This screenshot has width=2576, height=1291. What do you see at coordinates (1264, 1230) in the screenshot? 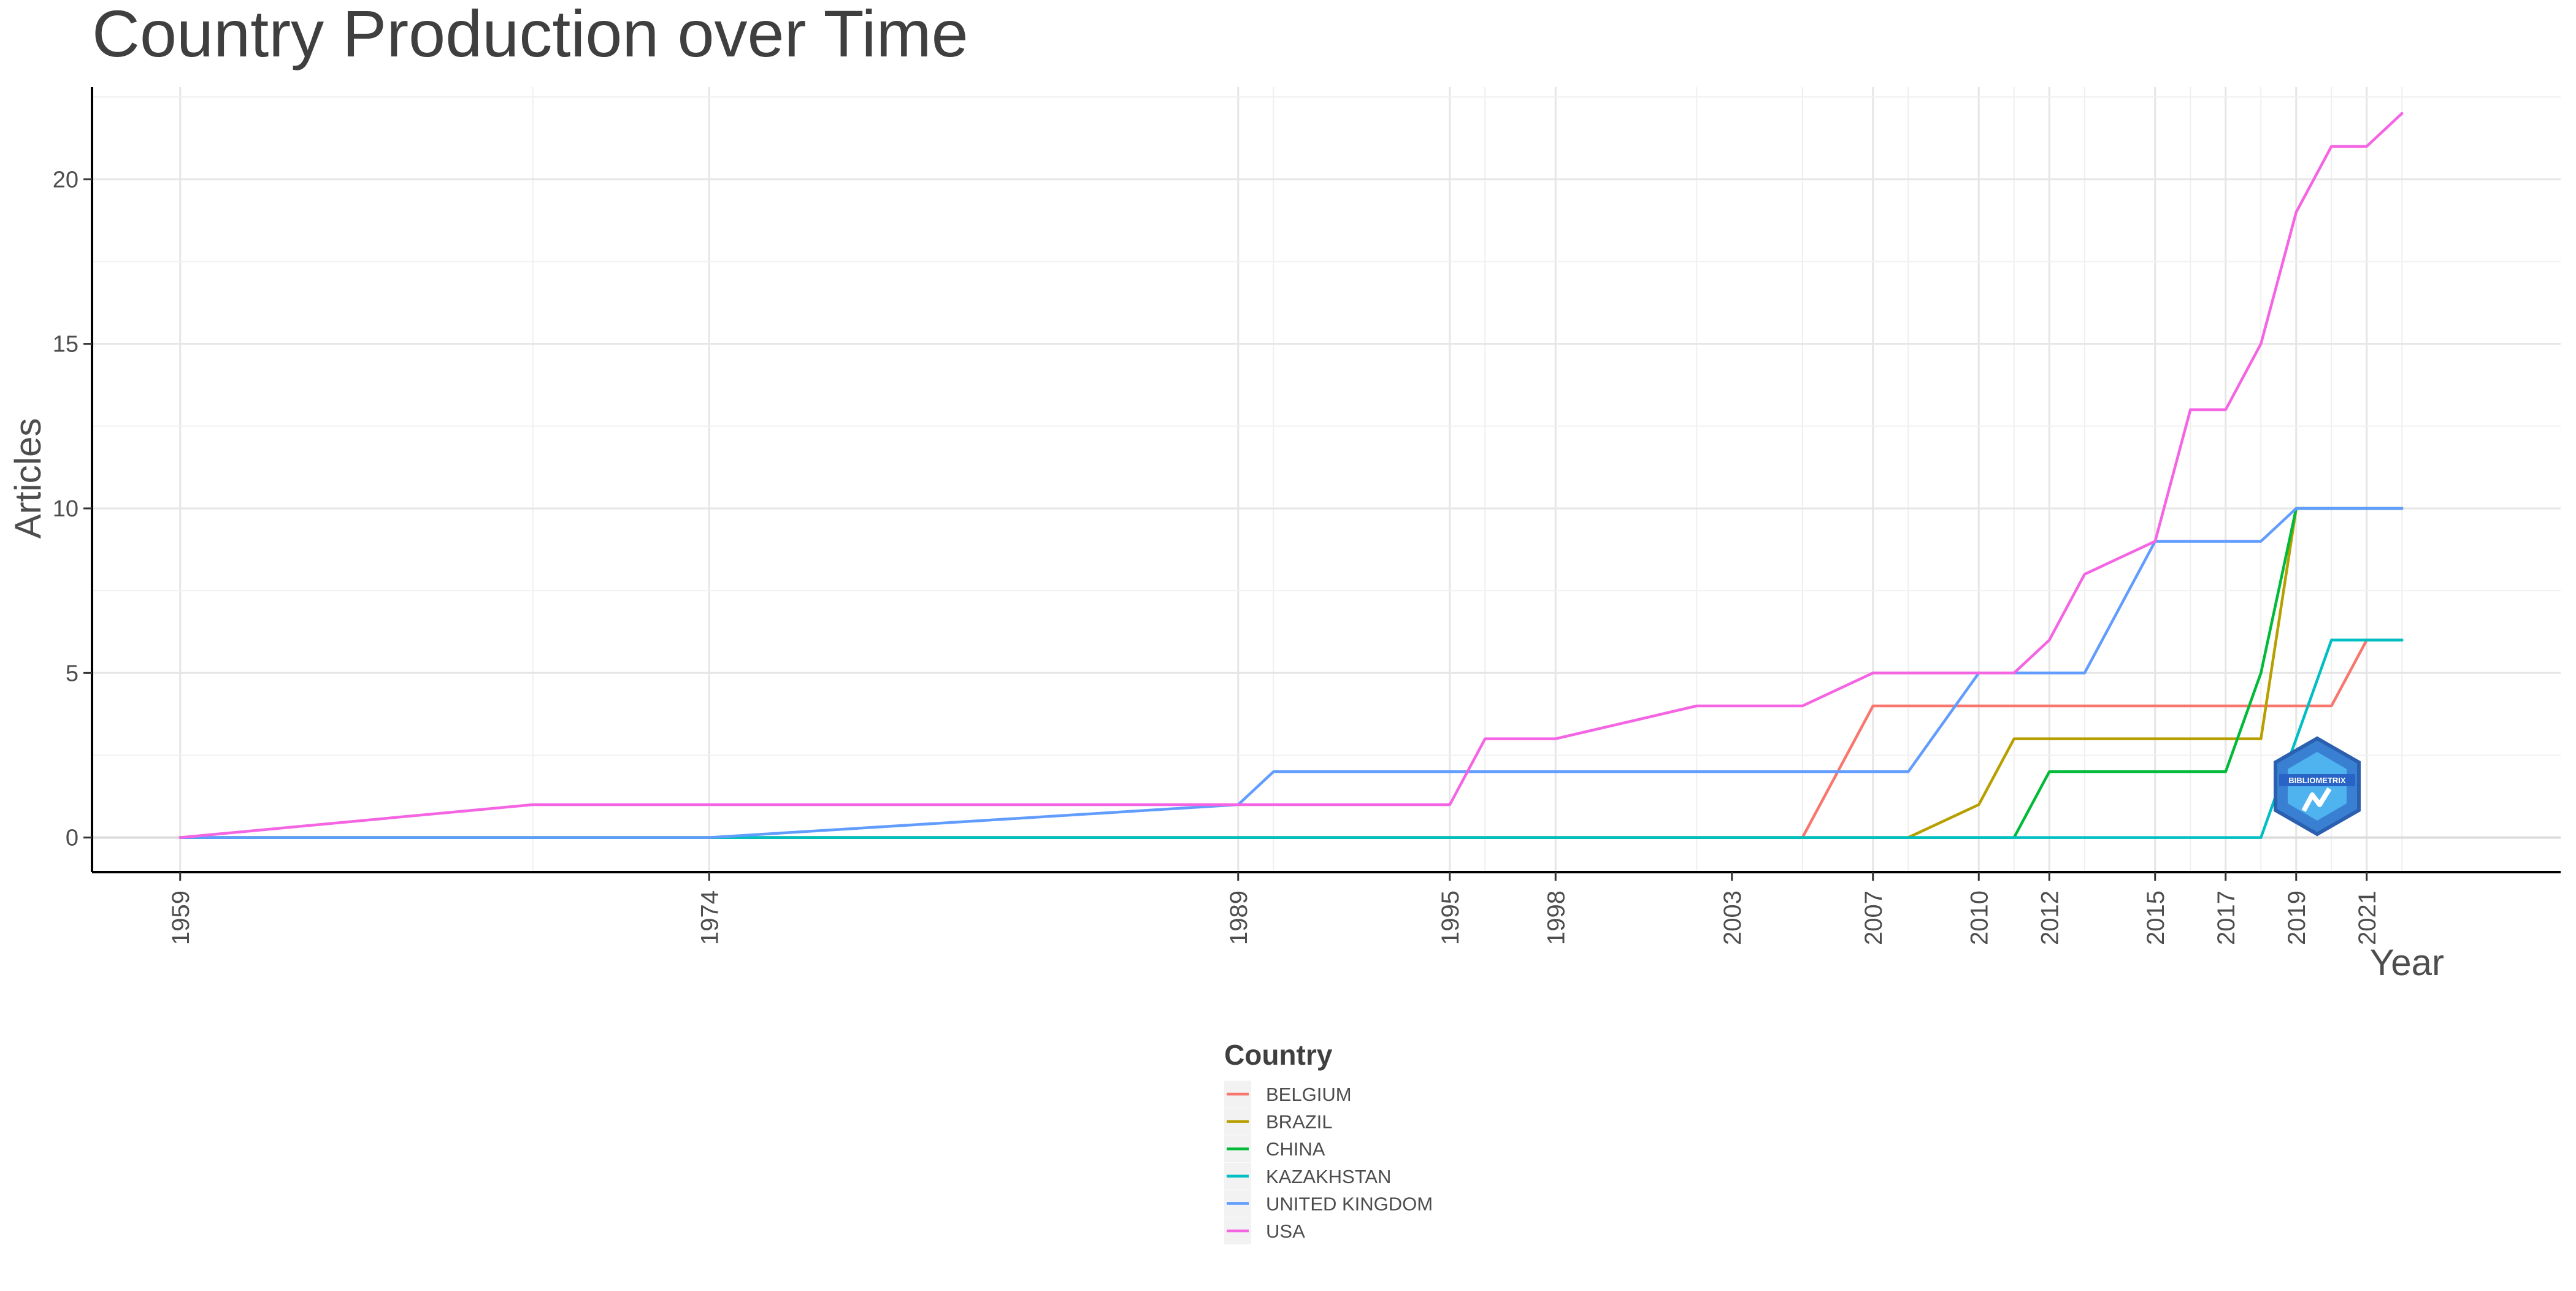
I see `legend-item: USA` at bounding box center [1264, 1230].